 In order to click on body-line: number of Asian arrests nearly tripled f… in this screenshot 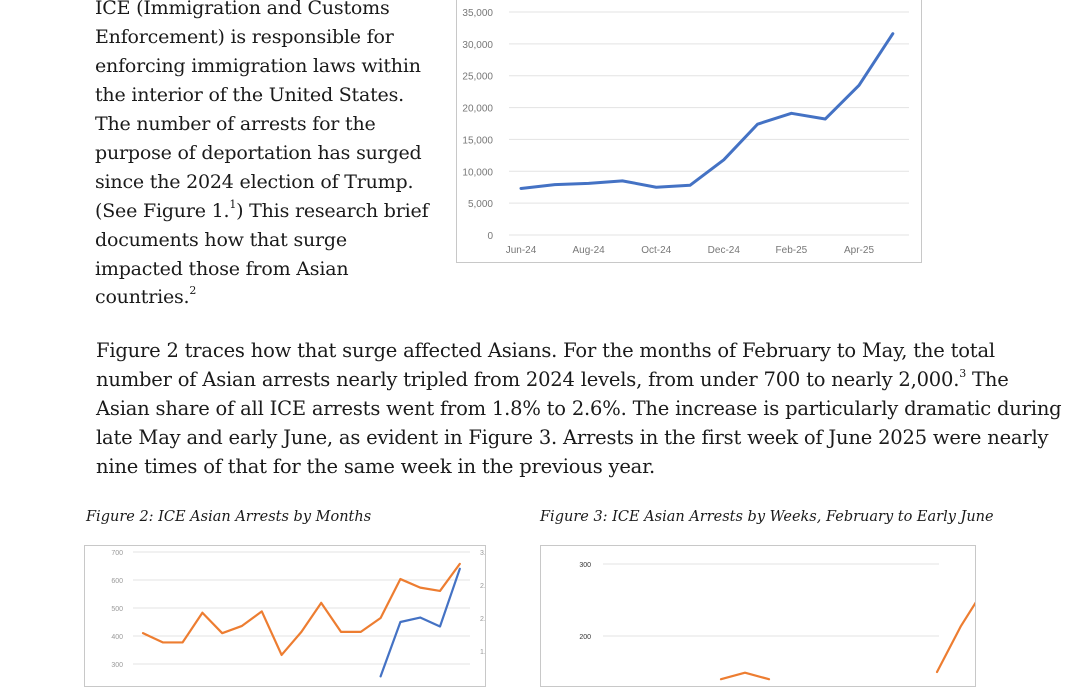, I will do `click(552, 380)`.